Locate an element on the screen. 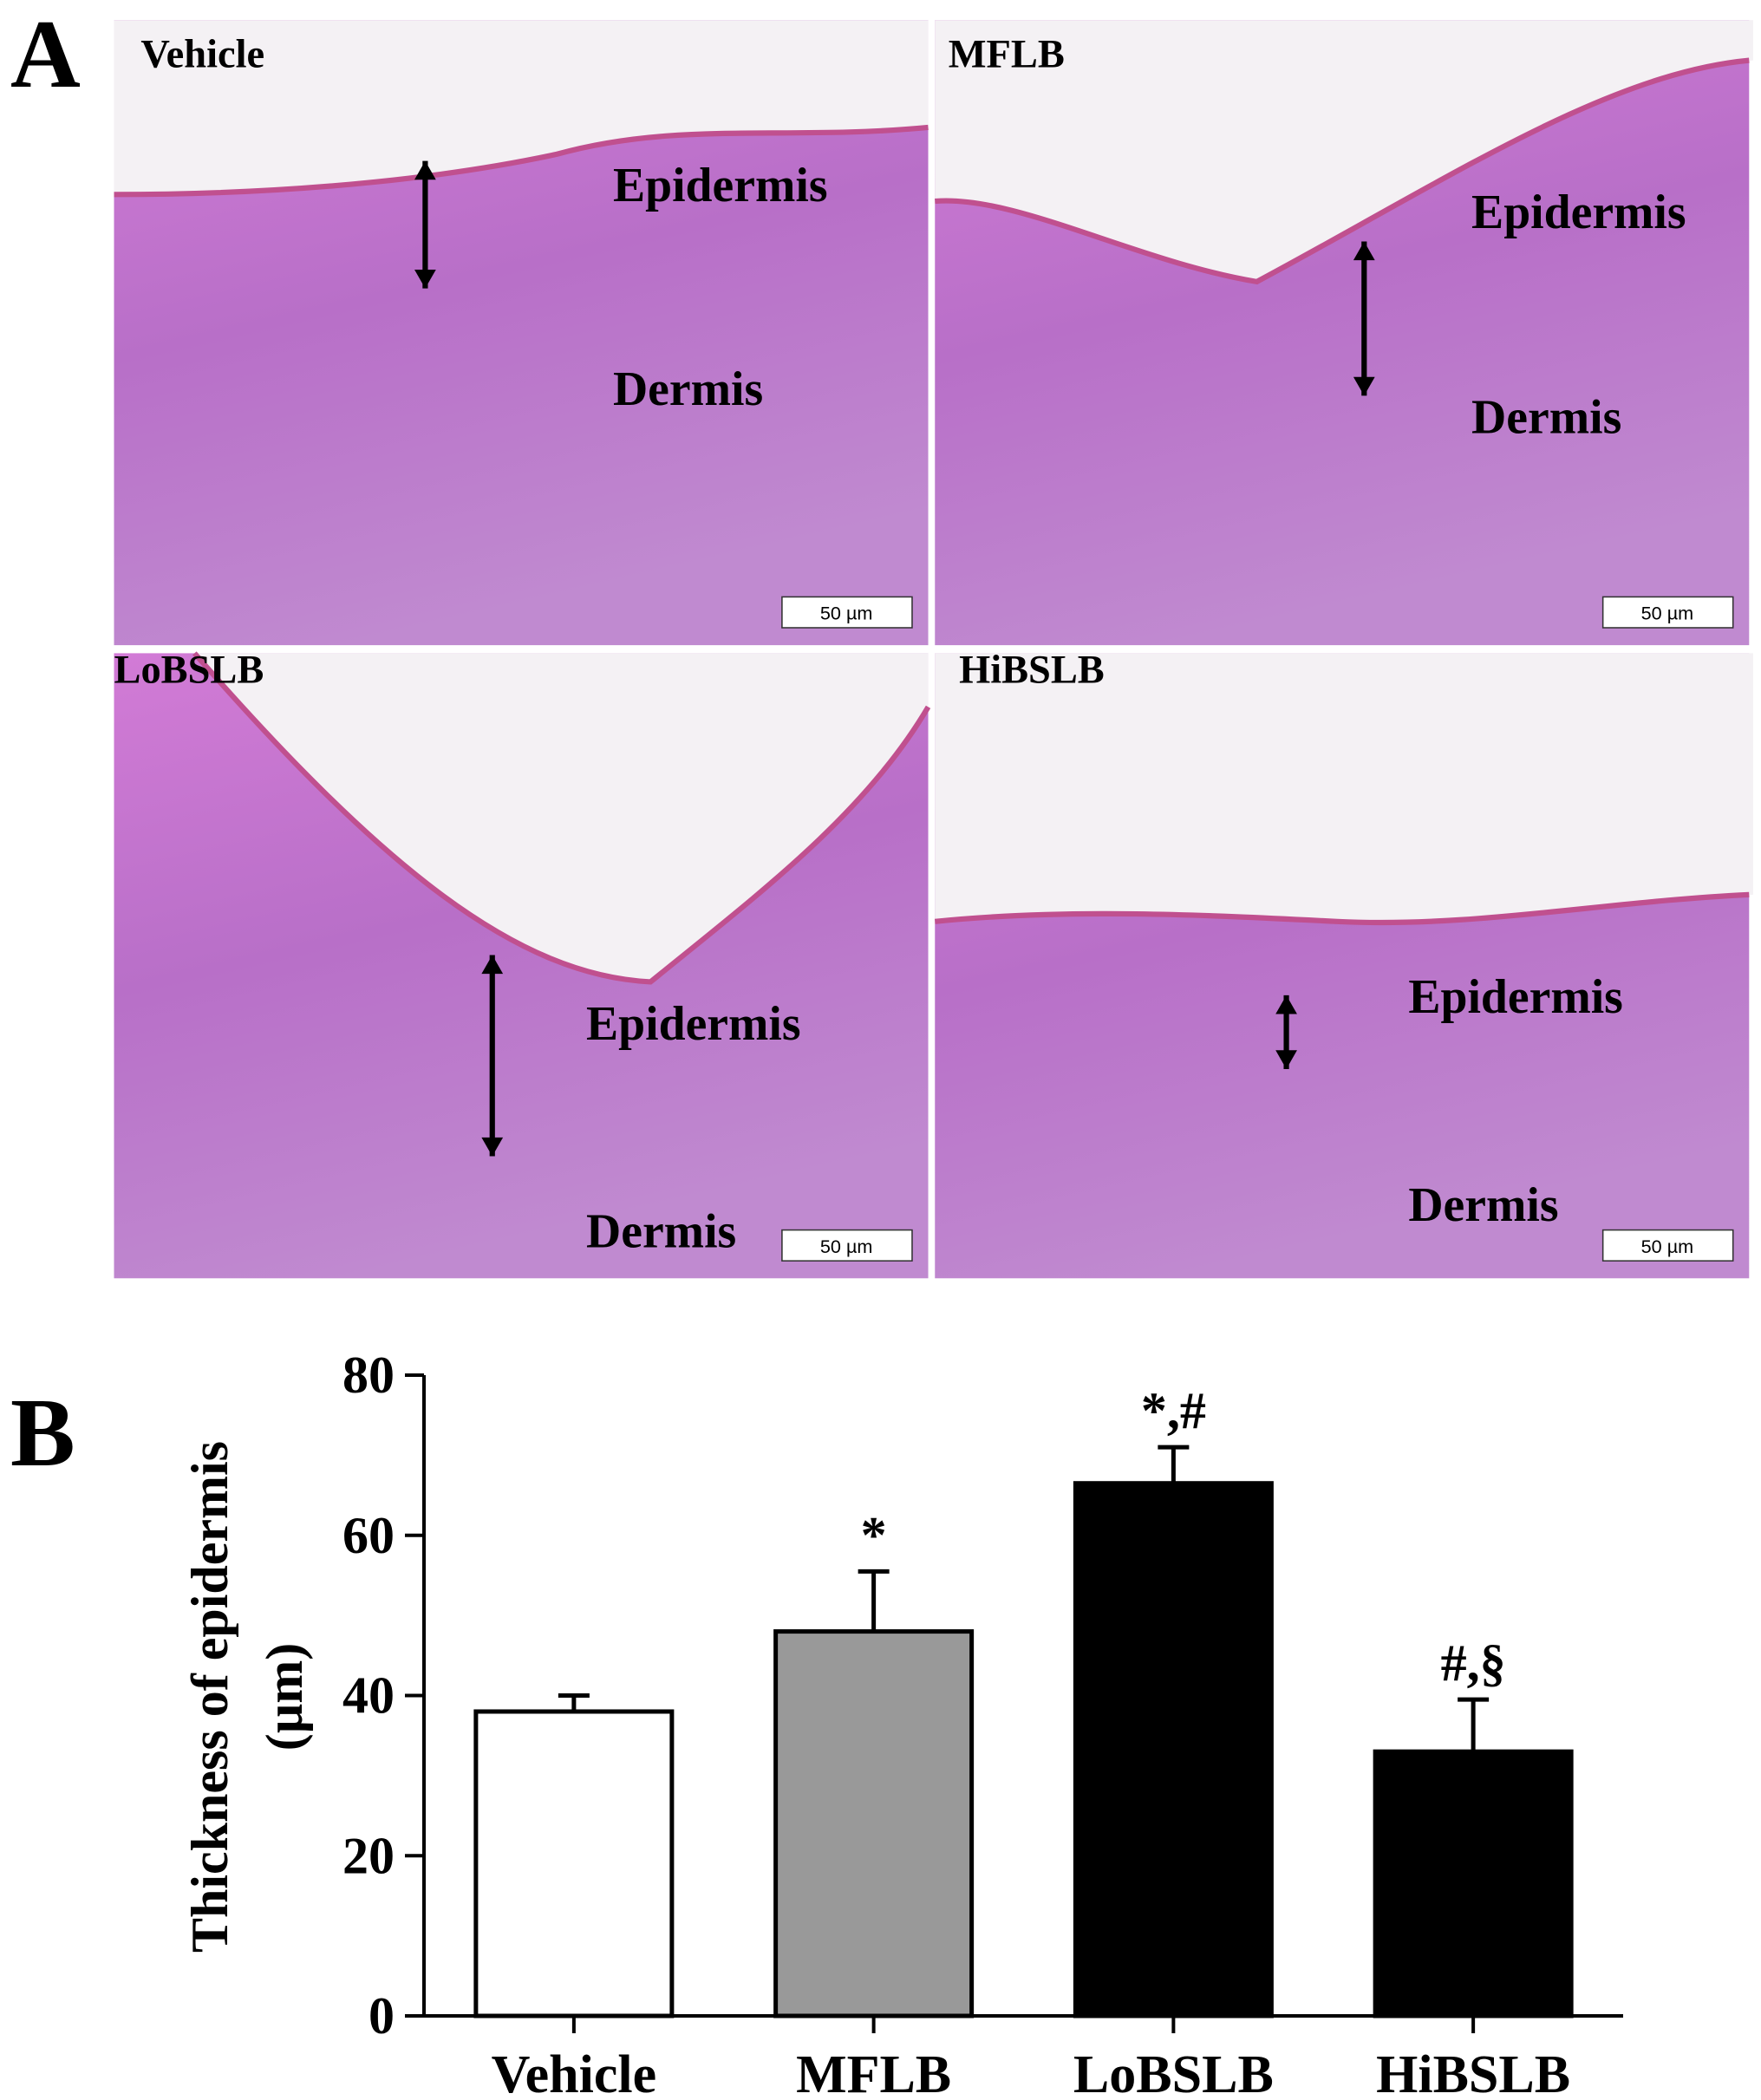 The width and height of the screenshot is (1761, 2100). significance-label: * is located at coordinates (874, 1534).